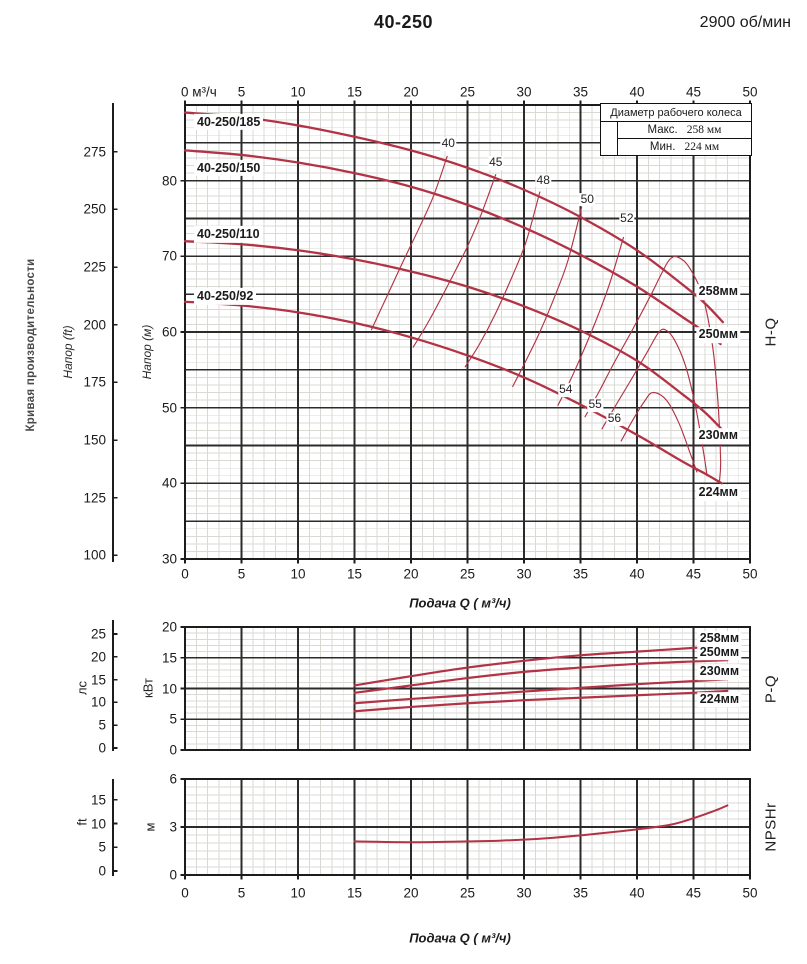 This screenshot has height=964, width=807. What do you see at coordinates (411, 92) in the screenshot?
I see `flow-top-tick-label: 20` at bounding box center [411, 92].